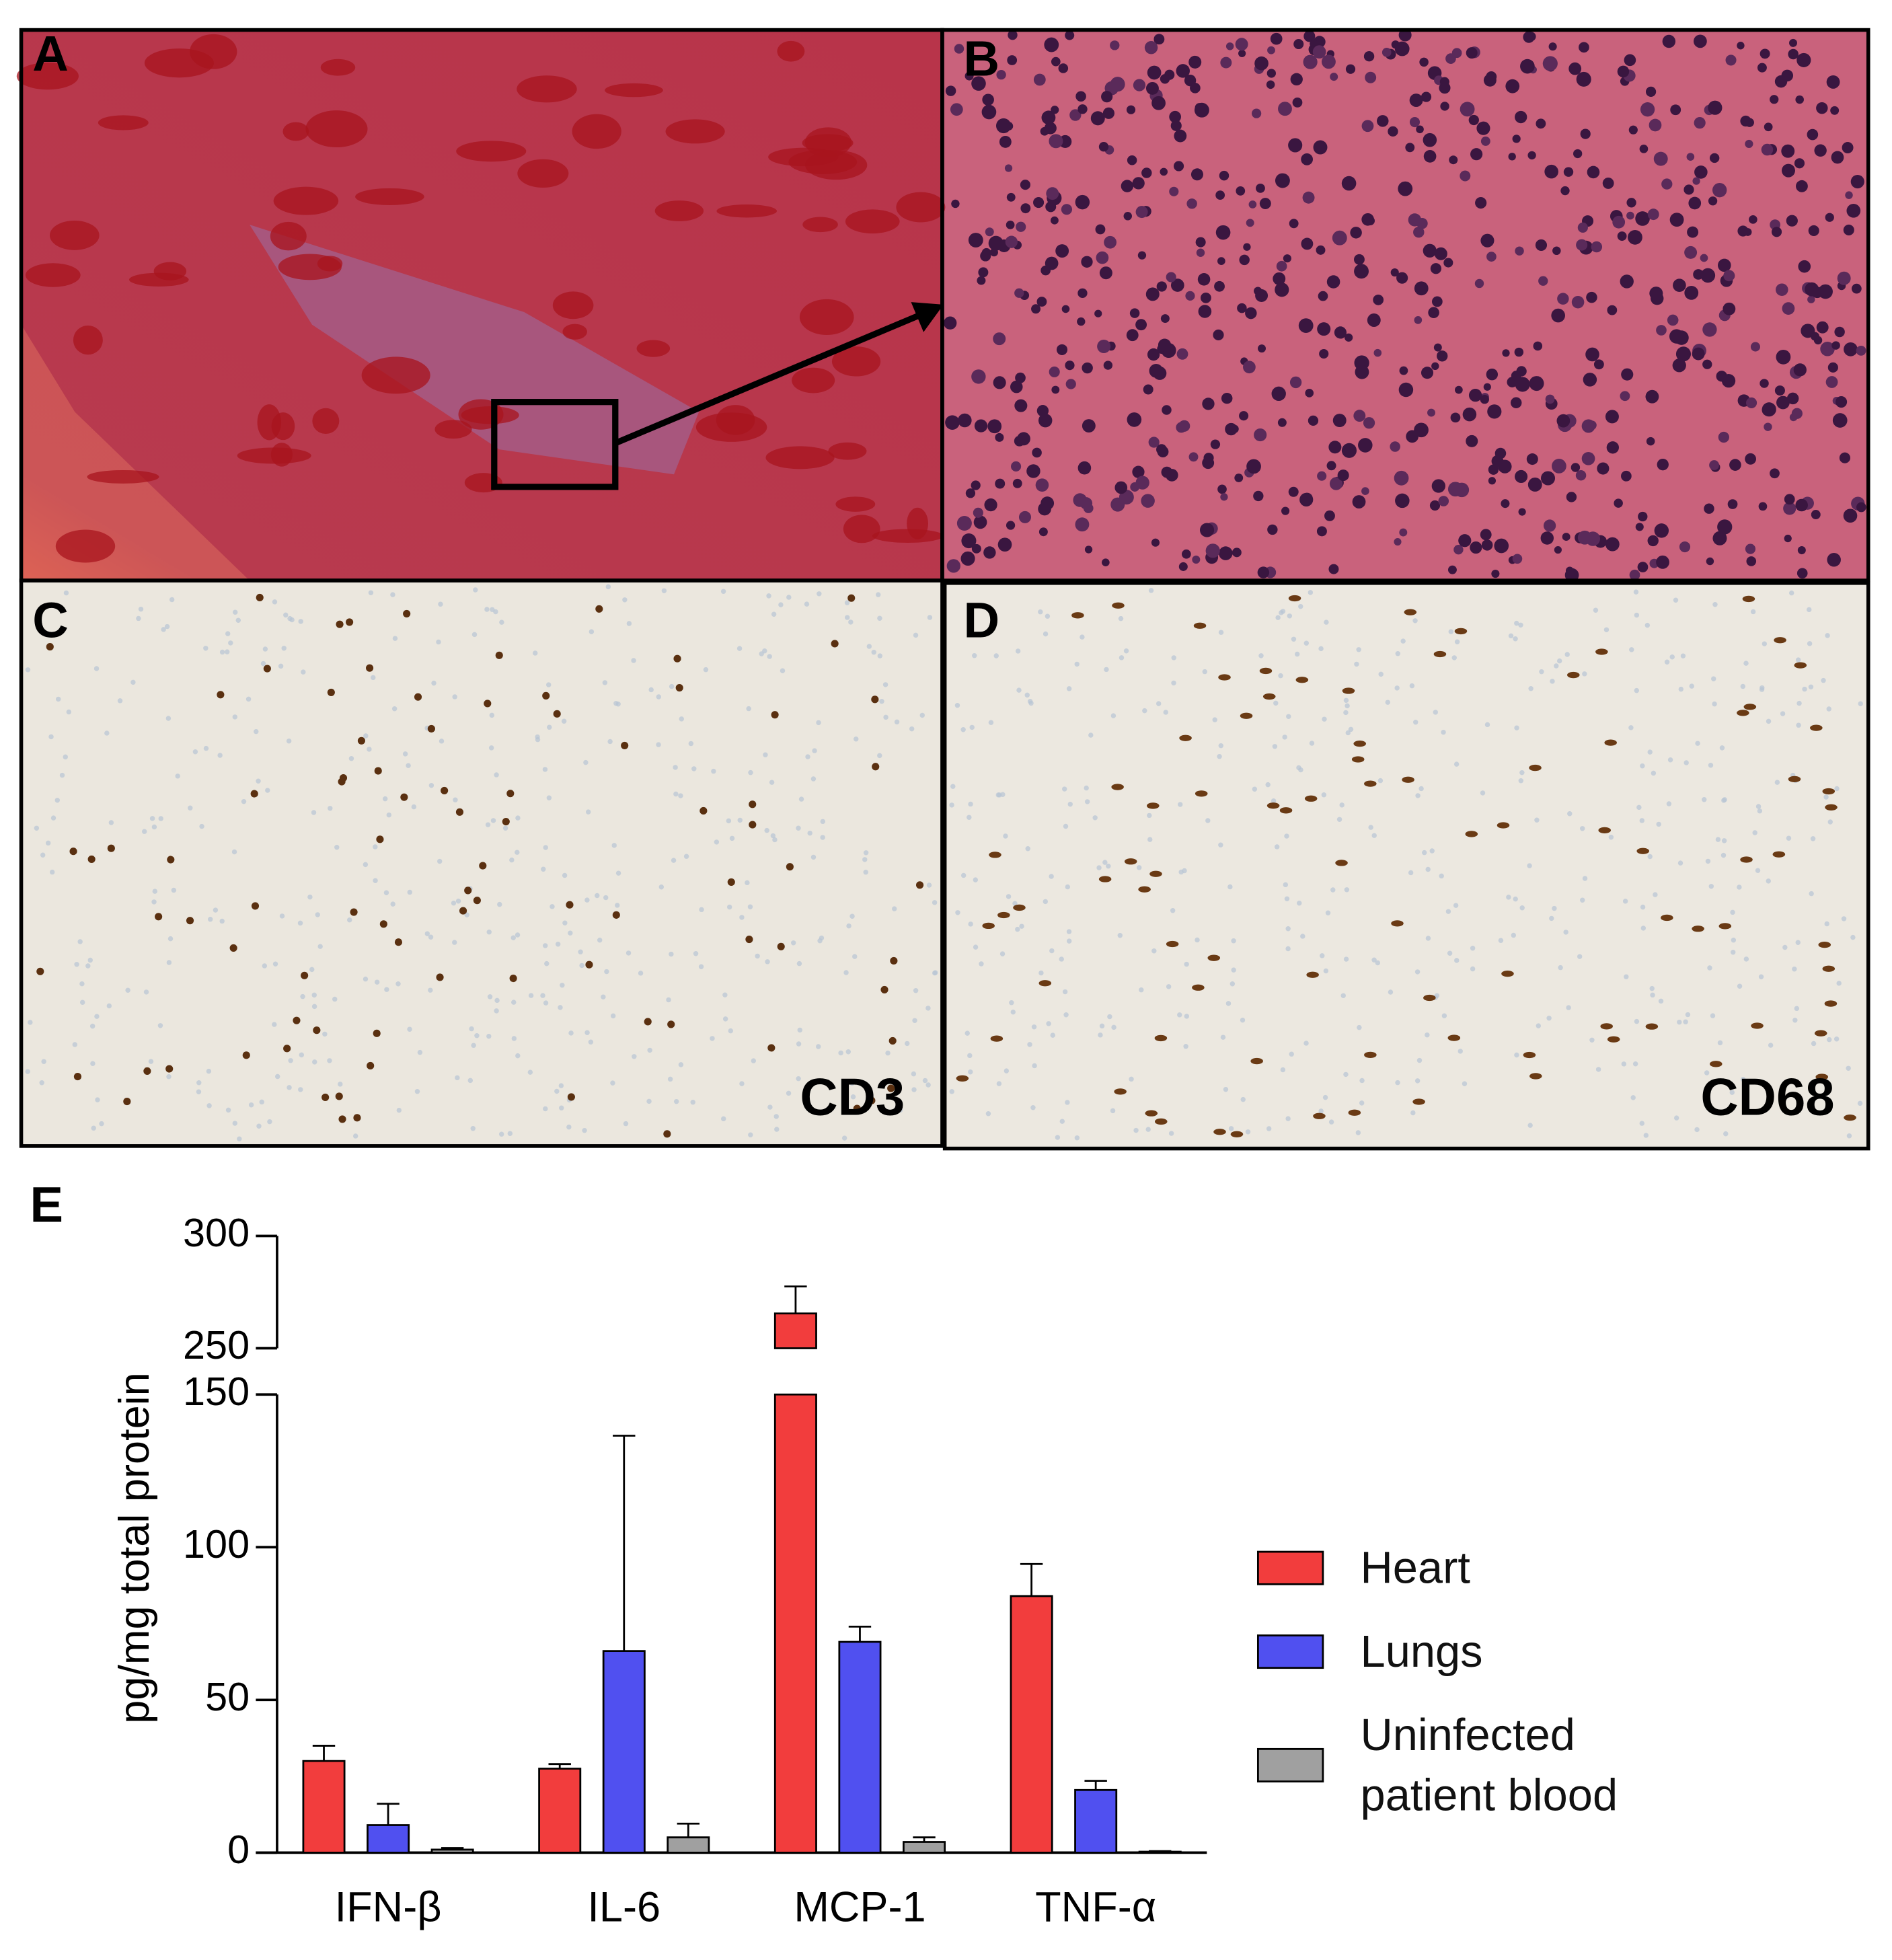 The image size is (1892, 1960). I want to click on legend-swatch, so click(1290, 1651).